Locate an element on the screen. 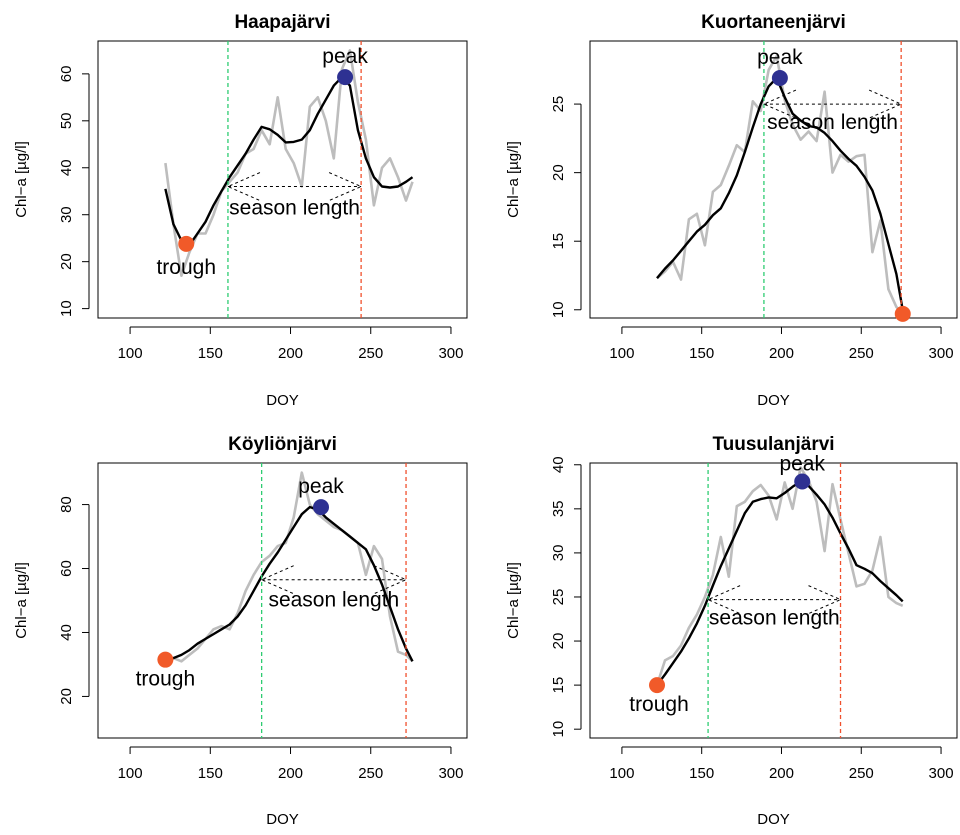 The image size is (960, 835). chart-title: Köyliönjärvi is located at coordinates (282, 444).